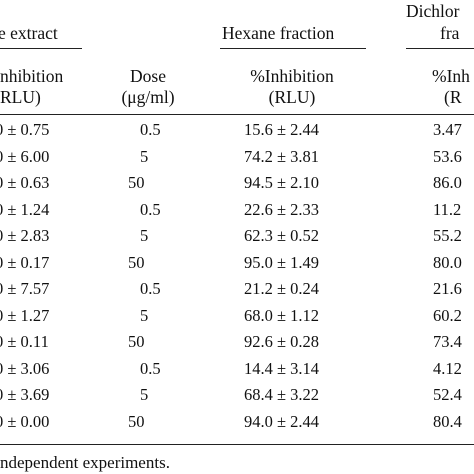  What do you see at coordinates (447, 156) in the screenshot?
I see `dichloro-inhibition-cell: 53.6` at bounding box center [447, 156].